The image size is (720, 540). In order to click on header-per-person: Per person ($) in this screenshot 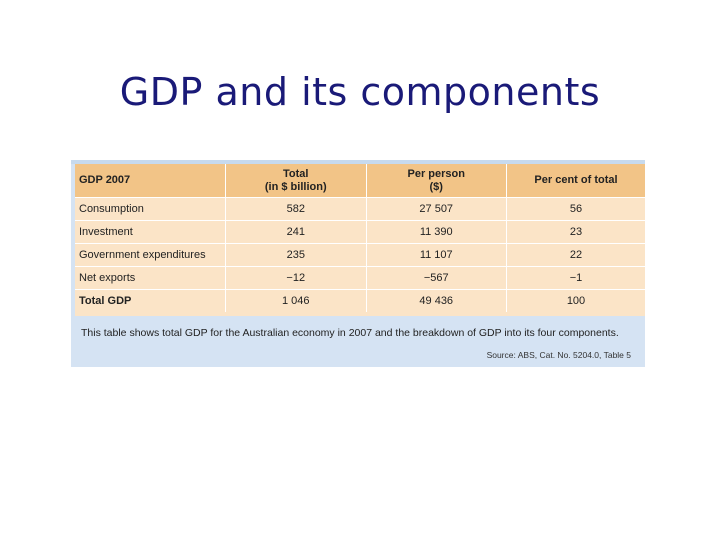, I will do `click(436, 181)`.